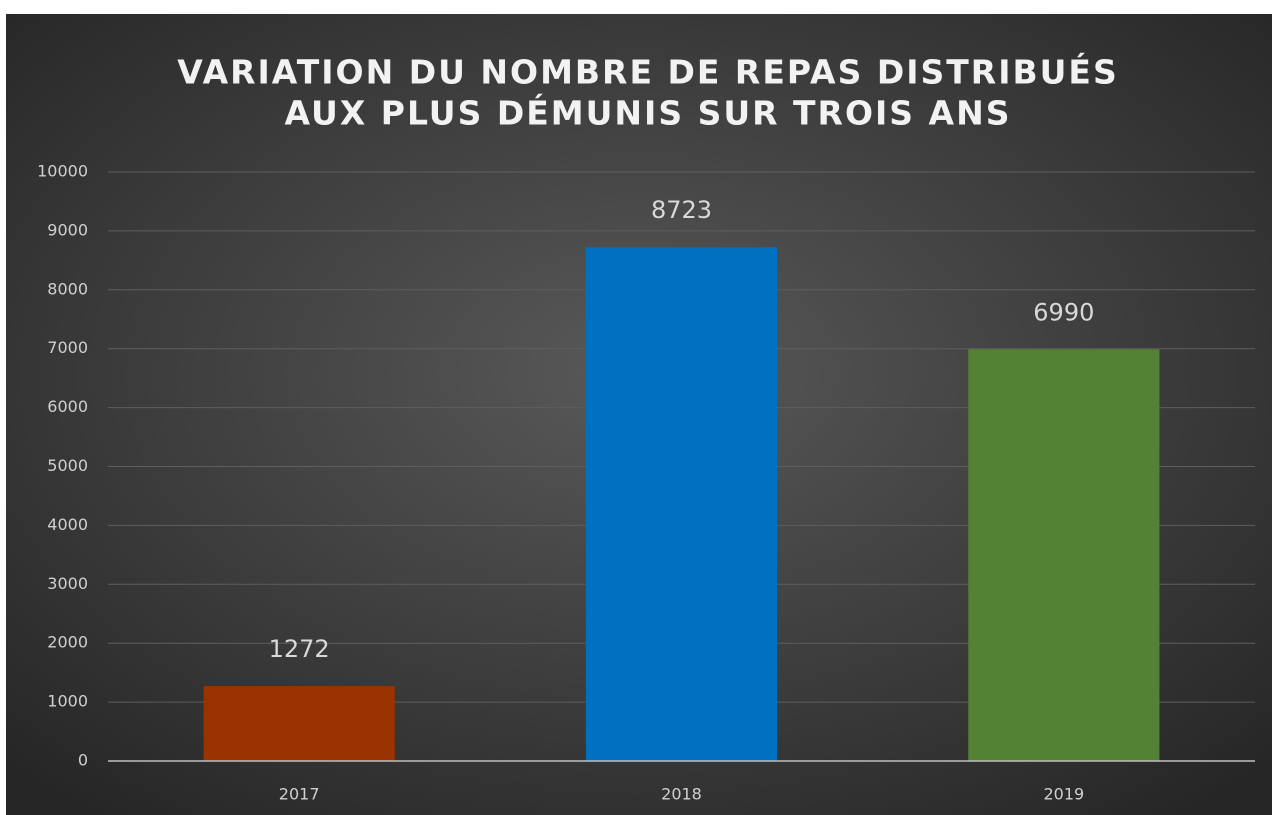 This screenshot has height=815, width=1278. I want to click on y-tick-label: 10000, so click(62, 171).